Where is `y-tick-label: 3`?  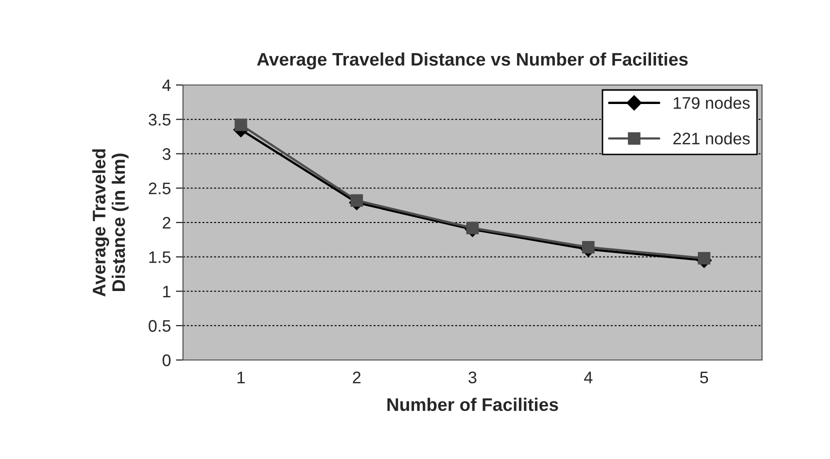 y-tick-label: 3 is located at coordinates (166, 154).